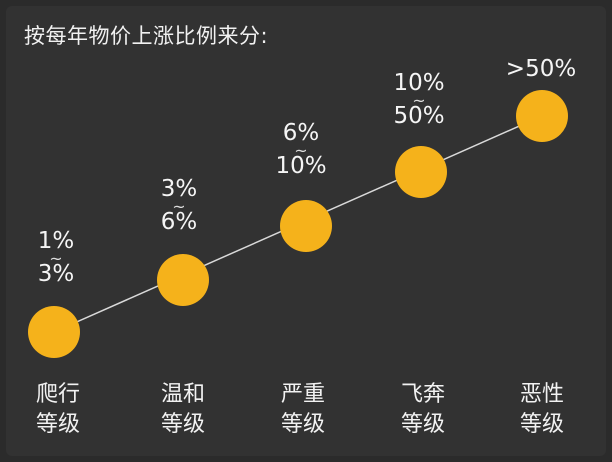 The image size is (612, 462). Describe the element at coordinates (179, 222) in the screenshot. I see `range-high: 6%` at that location.